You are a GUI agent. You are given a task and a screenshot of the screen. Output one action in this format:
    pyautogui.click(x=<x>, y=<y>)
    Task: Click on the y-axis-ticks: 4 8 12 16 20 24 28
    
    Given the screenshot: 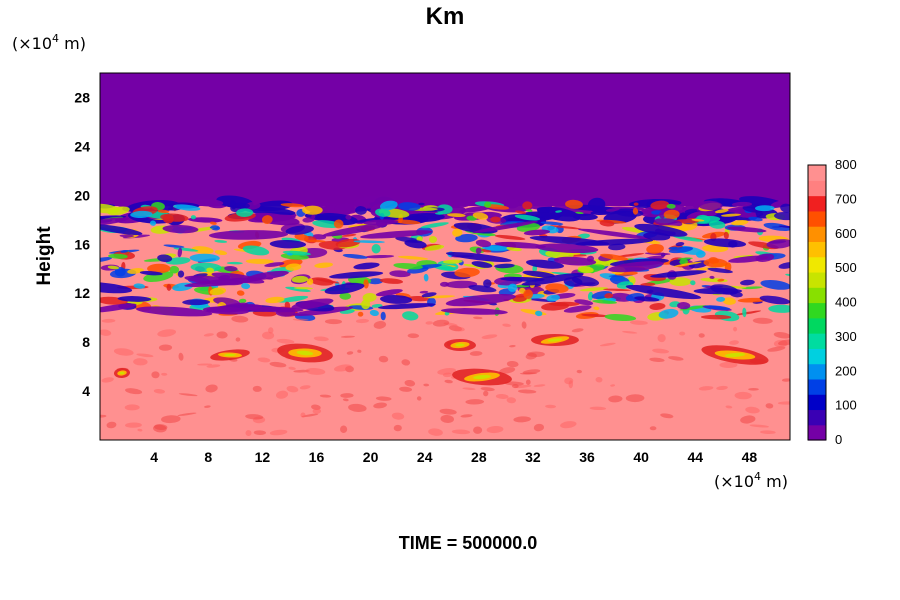 What is the action you would take?
    pyautogui.click(x=82, y=244)
    